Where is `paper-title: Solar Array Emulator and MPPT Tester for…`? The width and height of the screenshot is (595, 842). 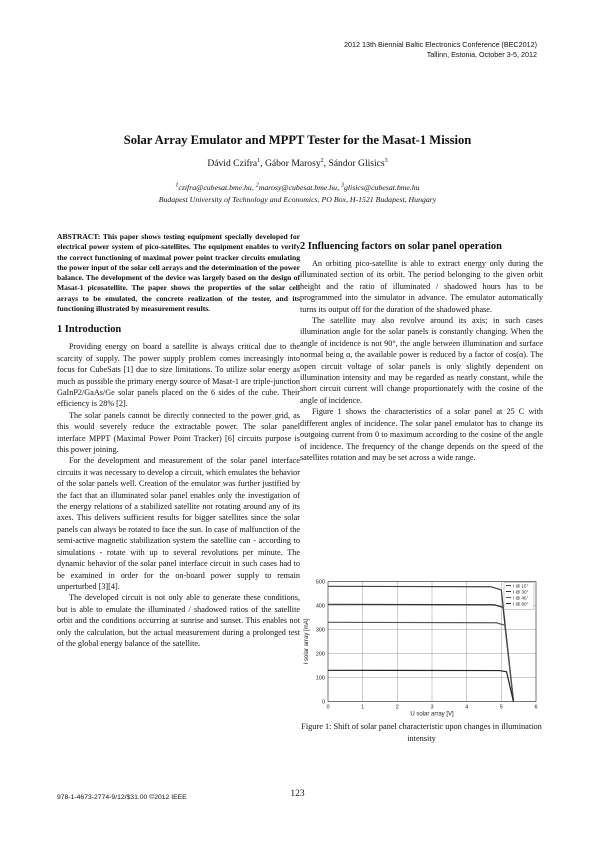
paper-title: Solar Array Emulator and MPPT Tester for… is located at coordinates (297, 140).